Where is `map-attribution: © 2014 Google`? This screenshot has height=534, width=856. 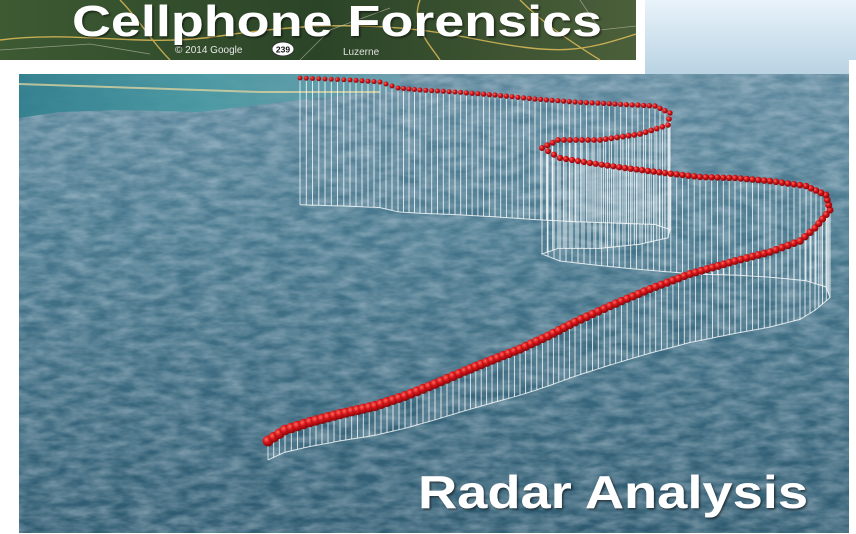 map-attribution: © 2014 Google is located at coordinates (209, 50).